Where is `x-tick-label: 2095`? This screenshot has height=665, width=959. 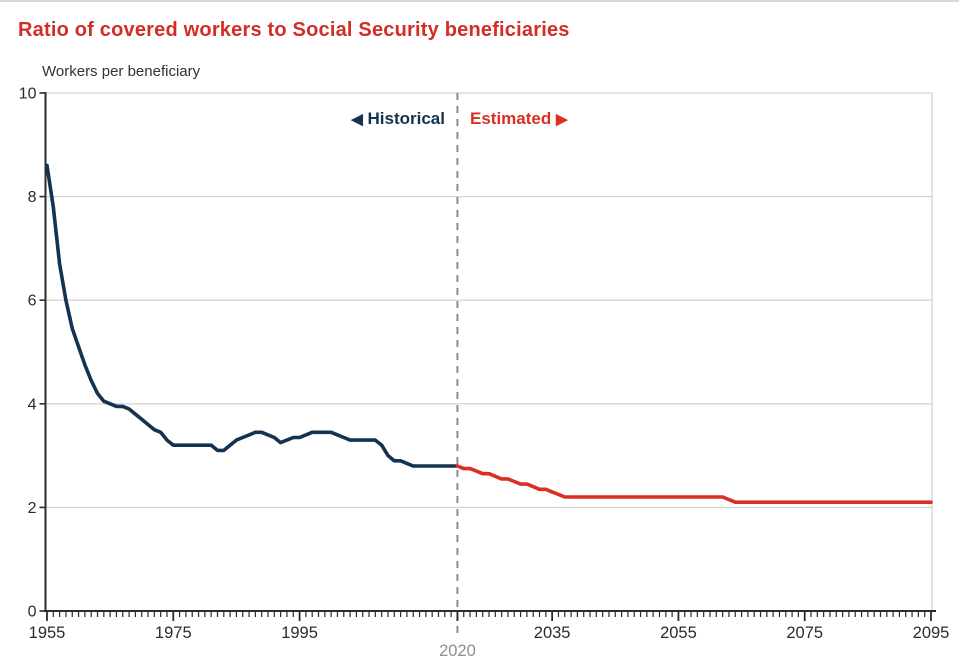
x-tick-label: 2095 is located at coordinates (931, 633).